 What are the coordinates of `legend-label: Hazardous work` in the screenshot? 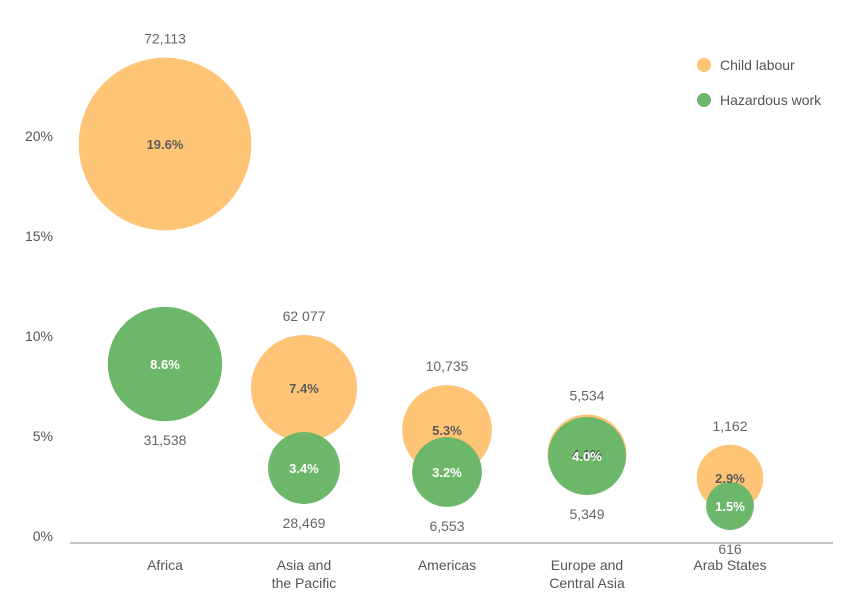 It's located at (771, 100).